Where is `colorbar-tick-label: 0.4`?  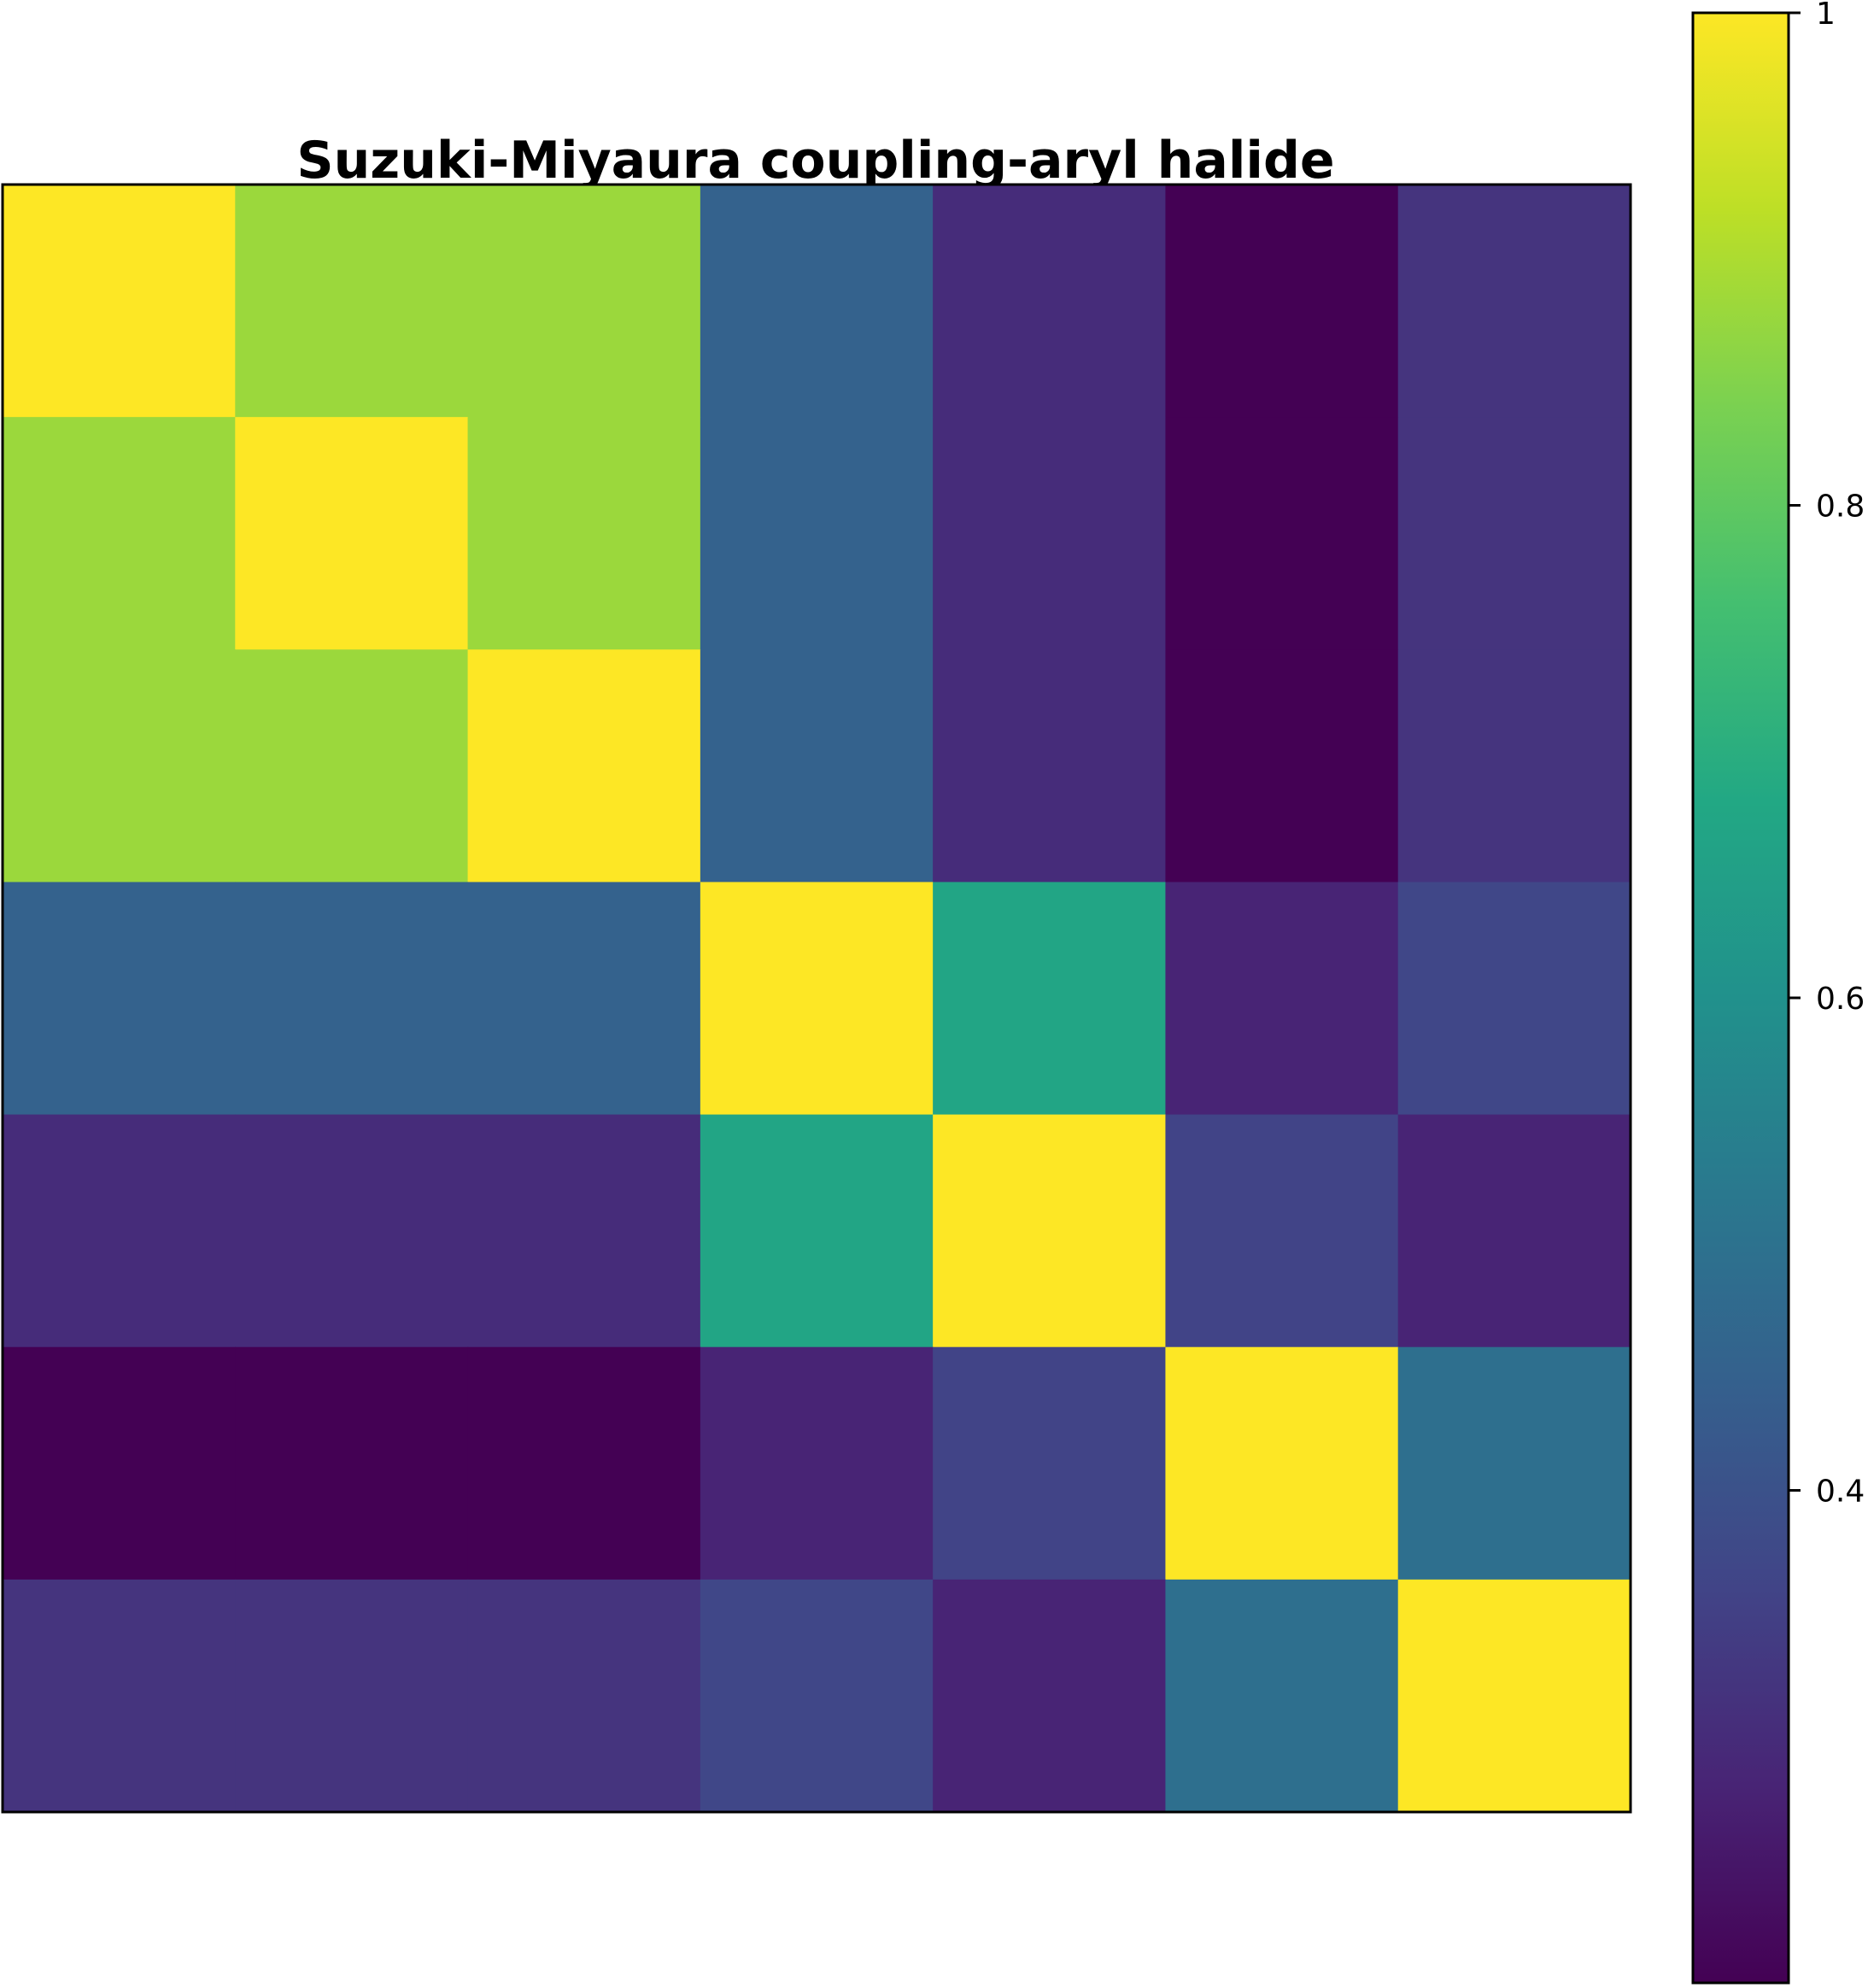 colorbar-tick-label: 0.4 is located at coordinates (1841, 1492).